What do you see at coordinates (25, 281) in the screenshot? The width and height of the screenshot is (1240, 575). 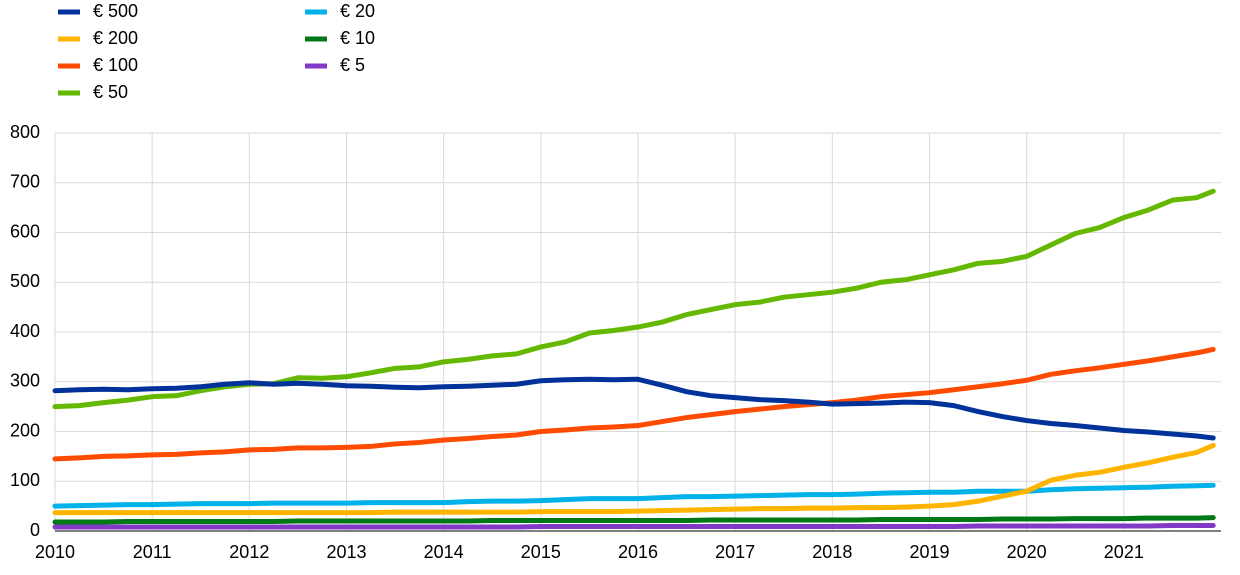 I see `y-tick-label: 500` at bounding box center [25, 281].